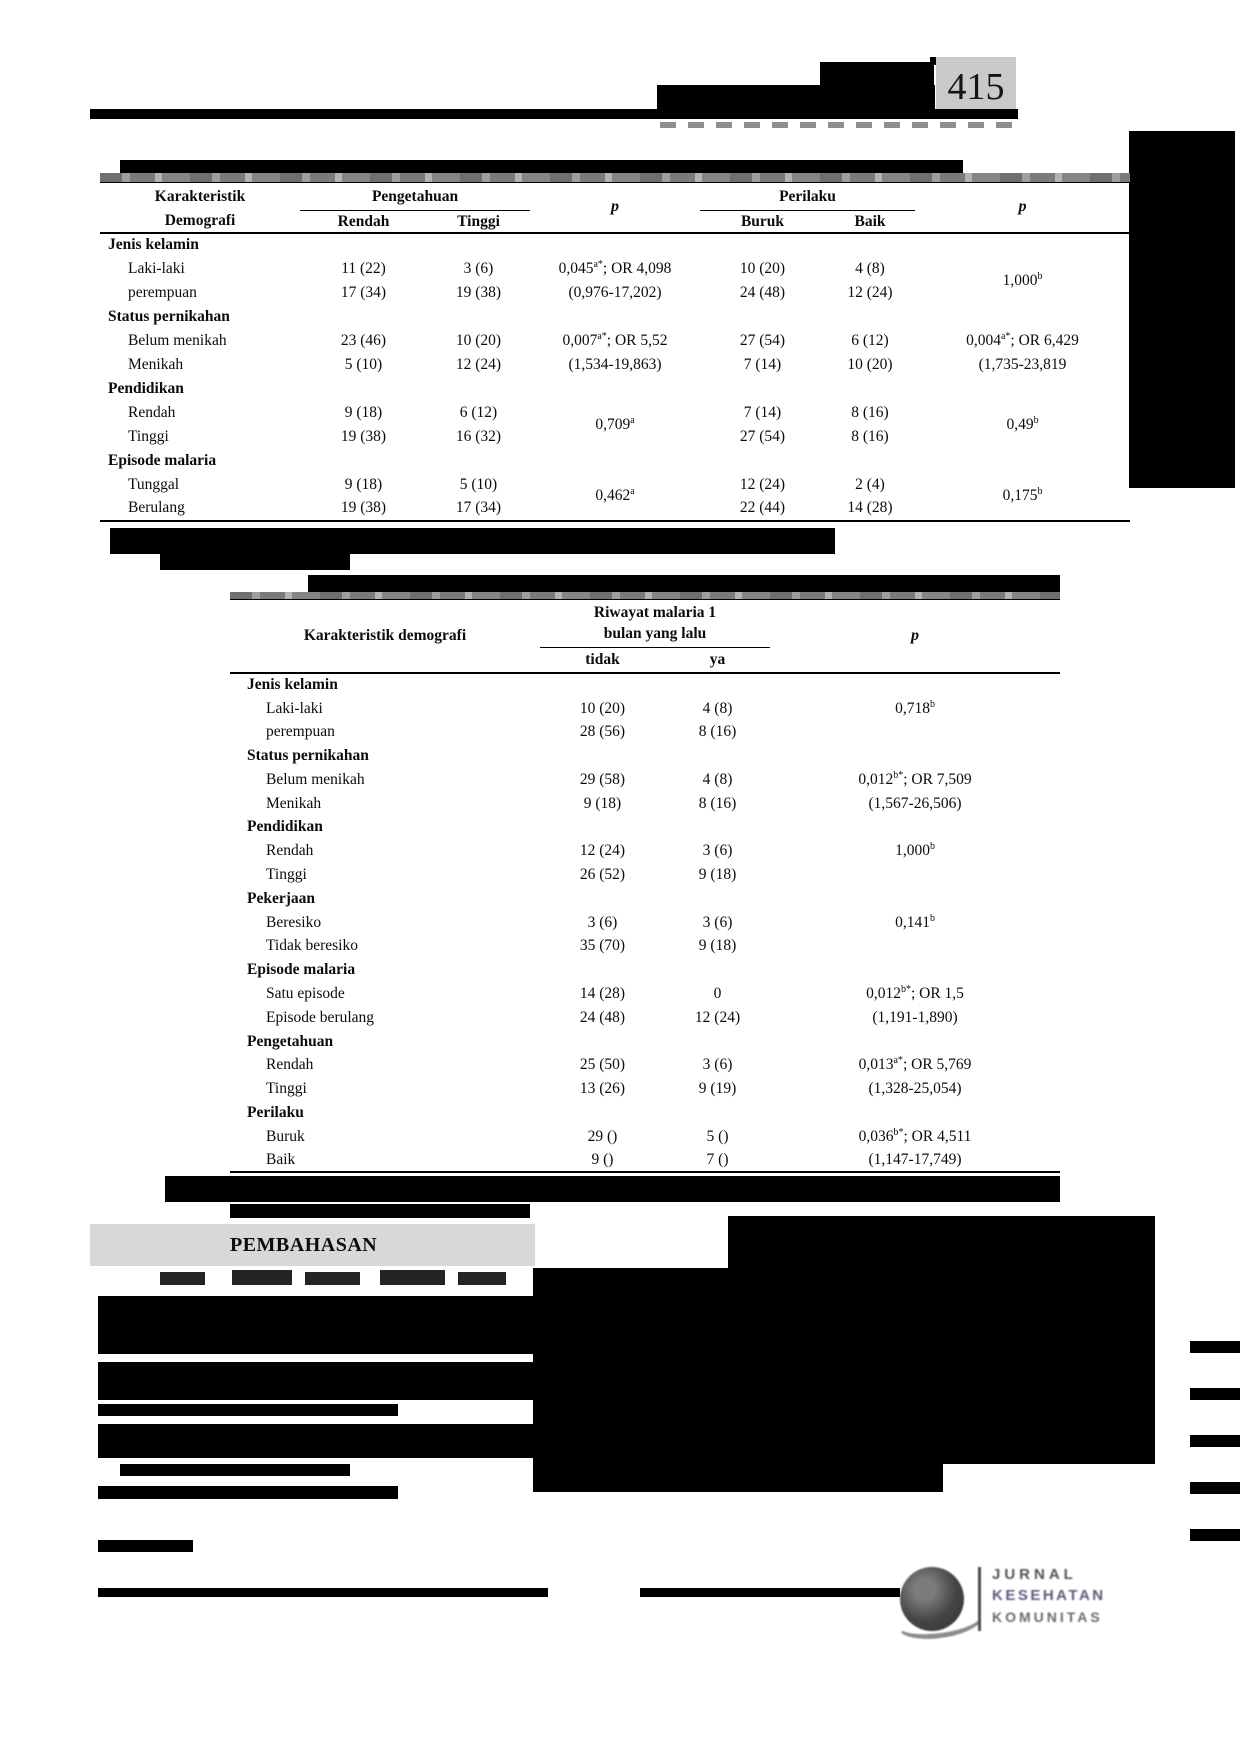 The height and width of the screenshot is (1754, 1240). What do you see at coordinates (932, 1599) in the screenshot?
I see `globe-icon` at bounding box center [932, 1599].